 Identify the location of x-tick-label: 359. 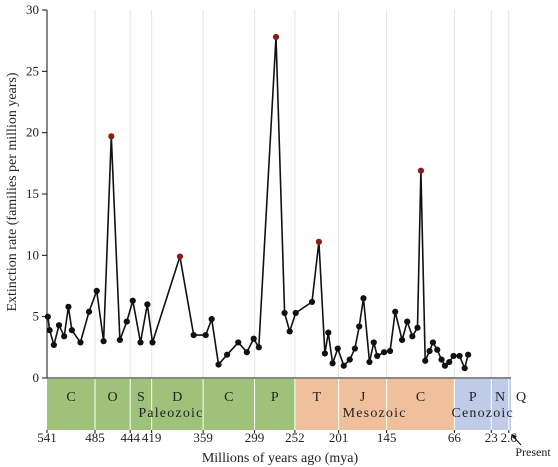
(203, 437).